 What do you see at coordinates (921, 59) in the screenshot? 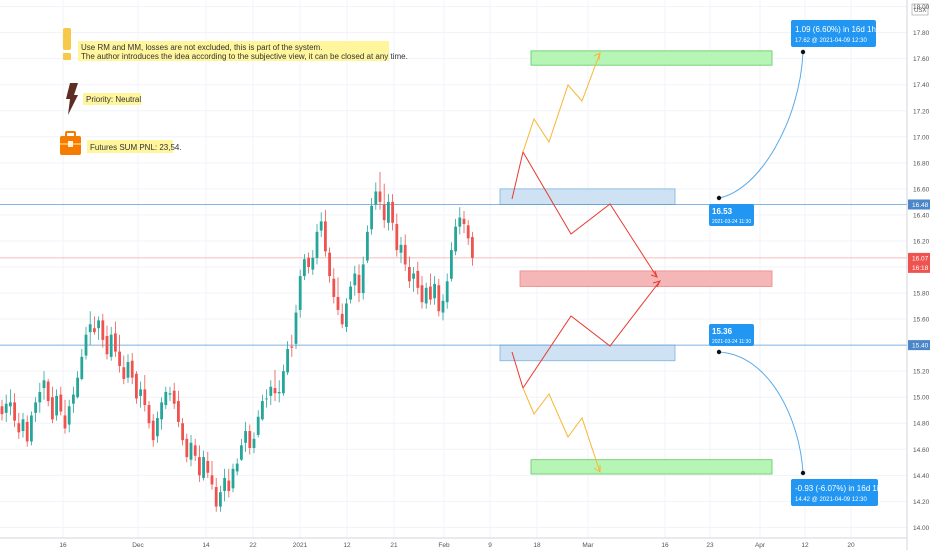
I see `price-tick-label: 17.60` at bounding box center [921, 59].